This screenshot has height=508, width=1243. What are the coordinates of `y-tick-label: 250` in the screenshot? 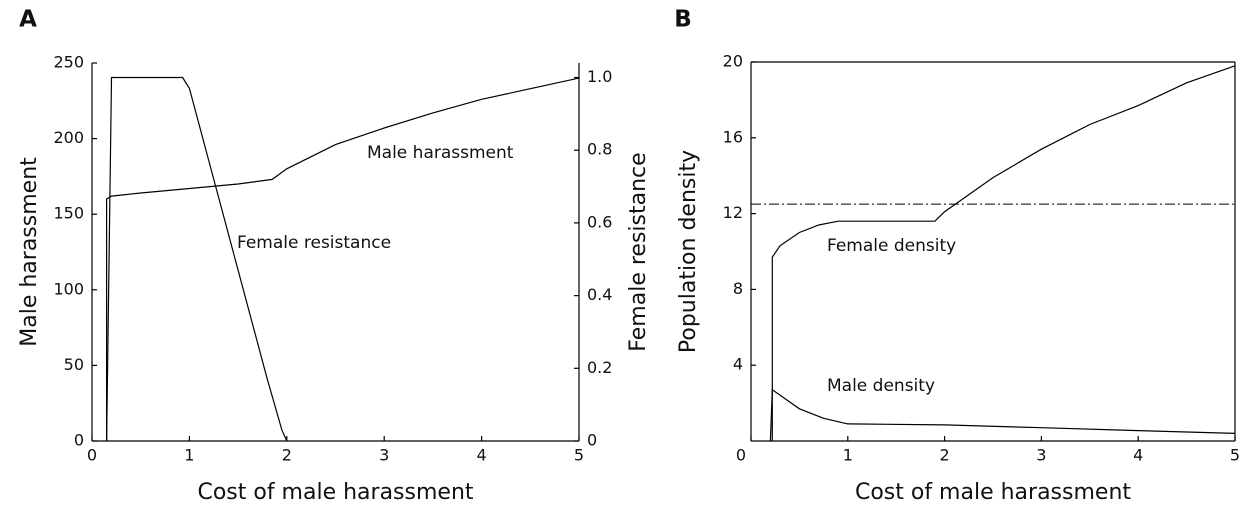 It's located at (68, 62).